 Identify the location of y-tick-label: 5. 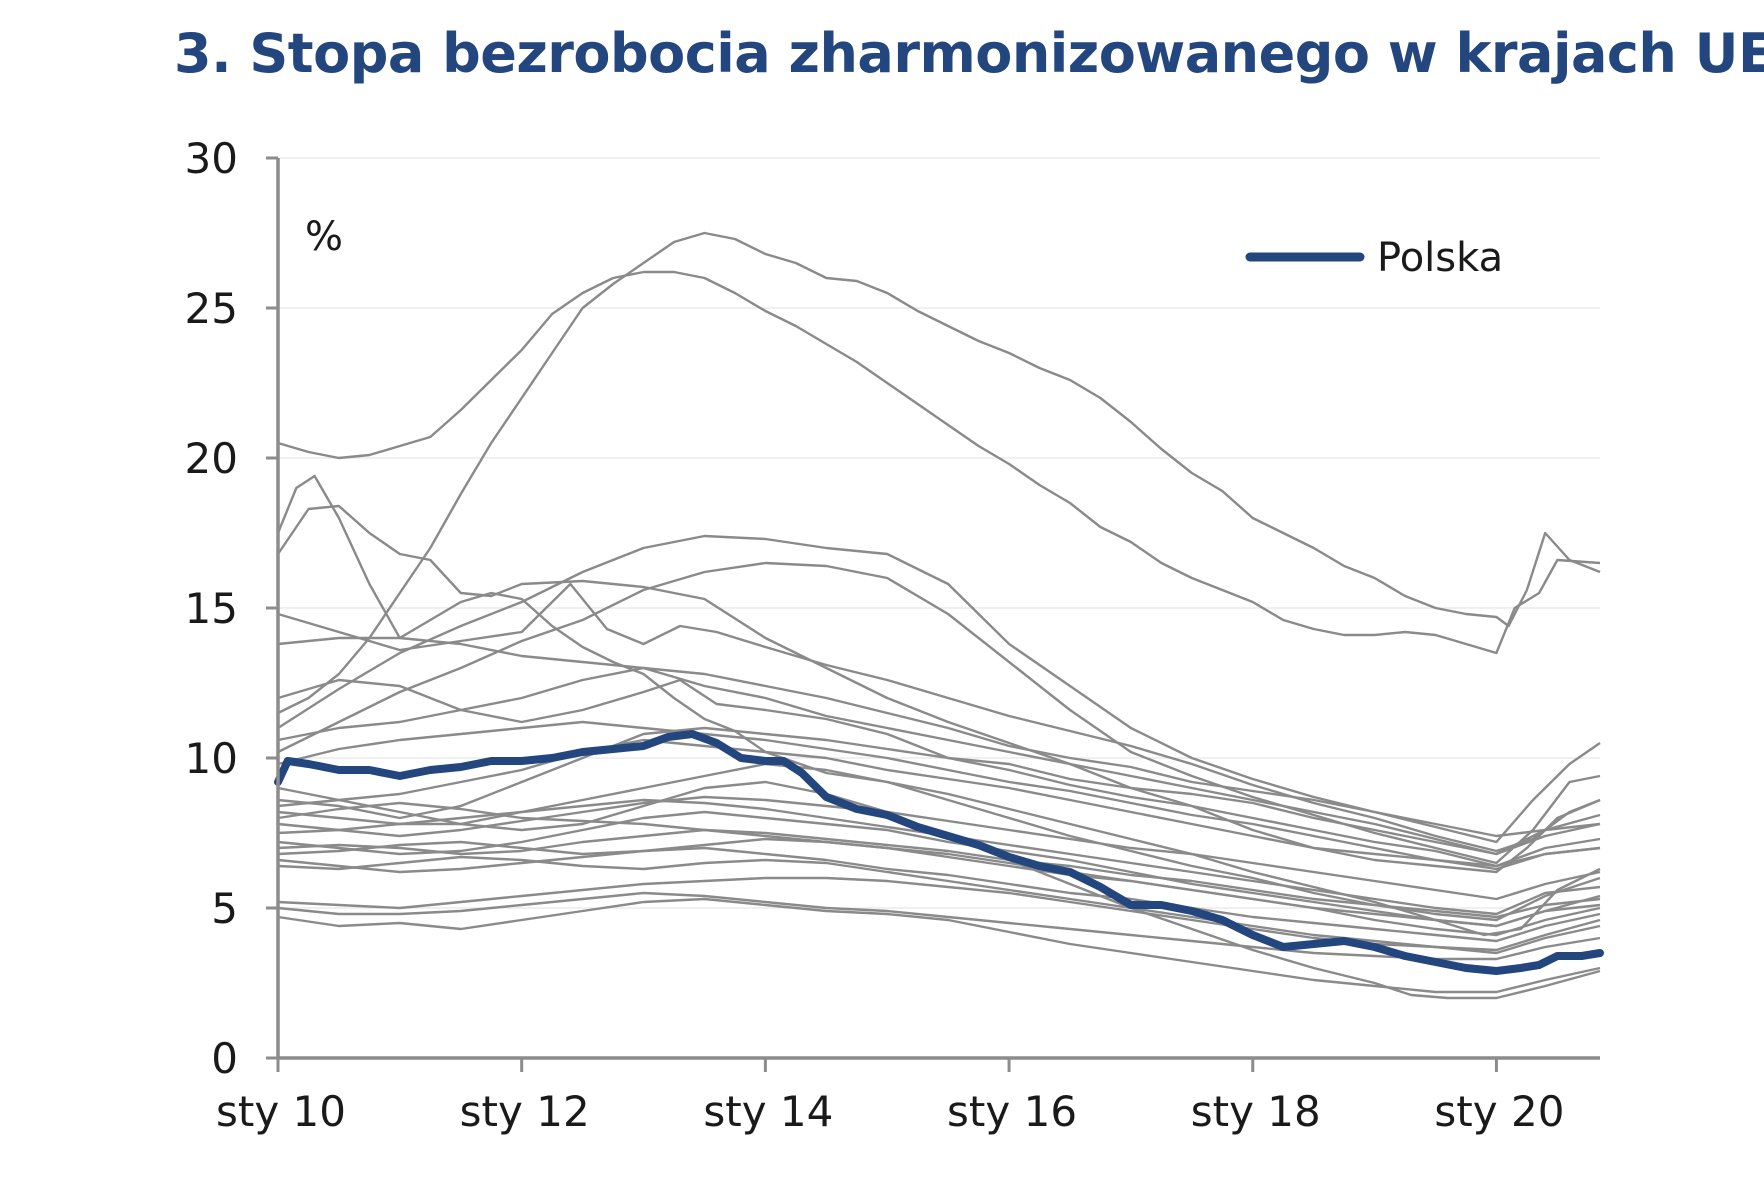
(224, 908).